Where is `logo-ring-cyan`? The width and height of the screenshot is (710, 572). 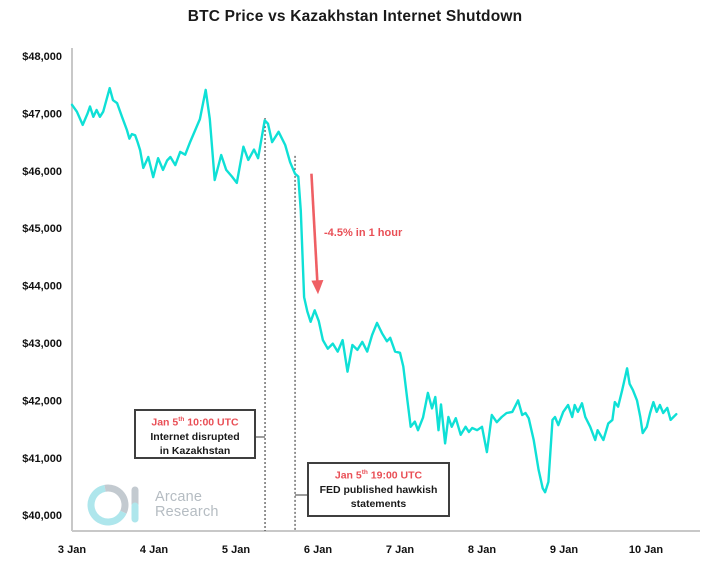 logo-ring-cyan is located at coordinates (107, 505).